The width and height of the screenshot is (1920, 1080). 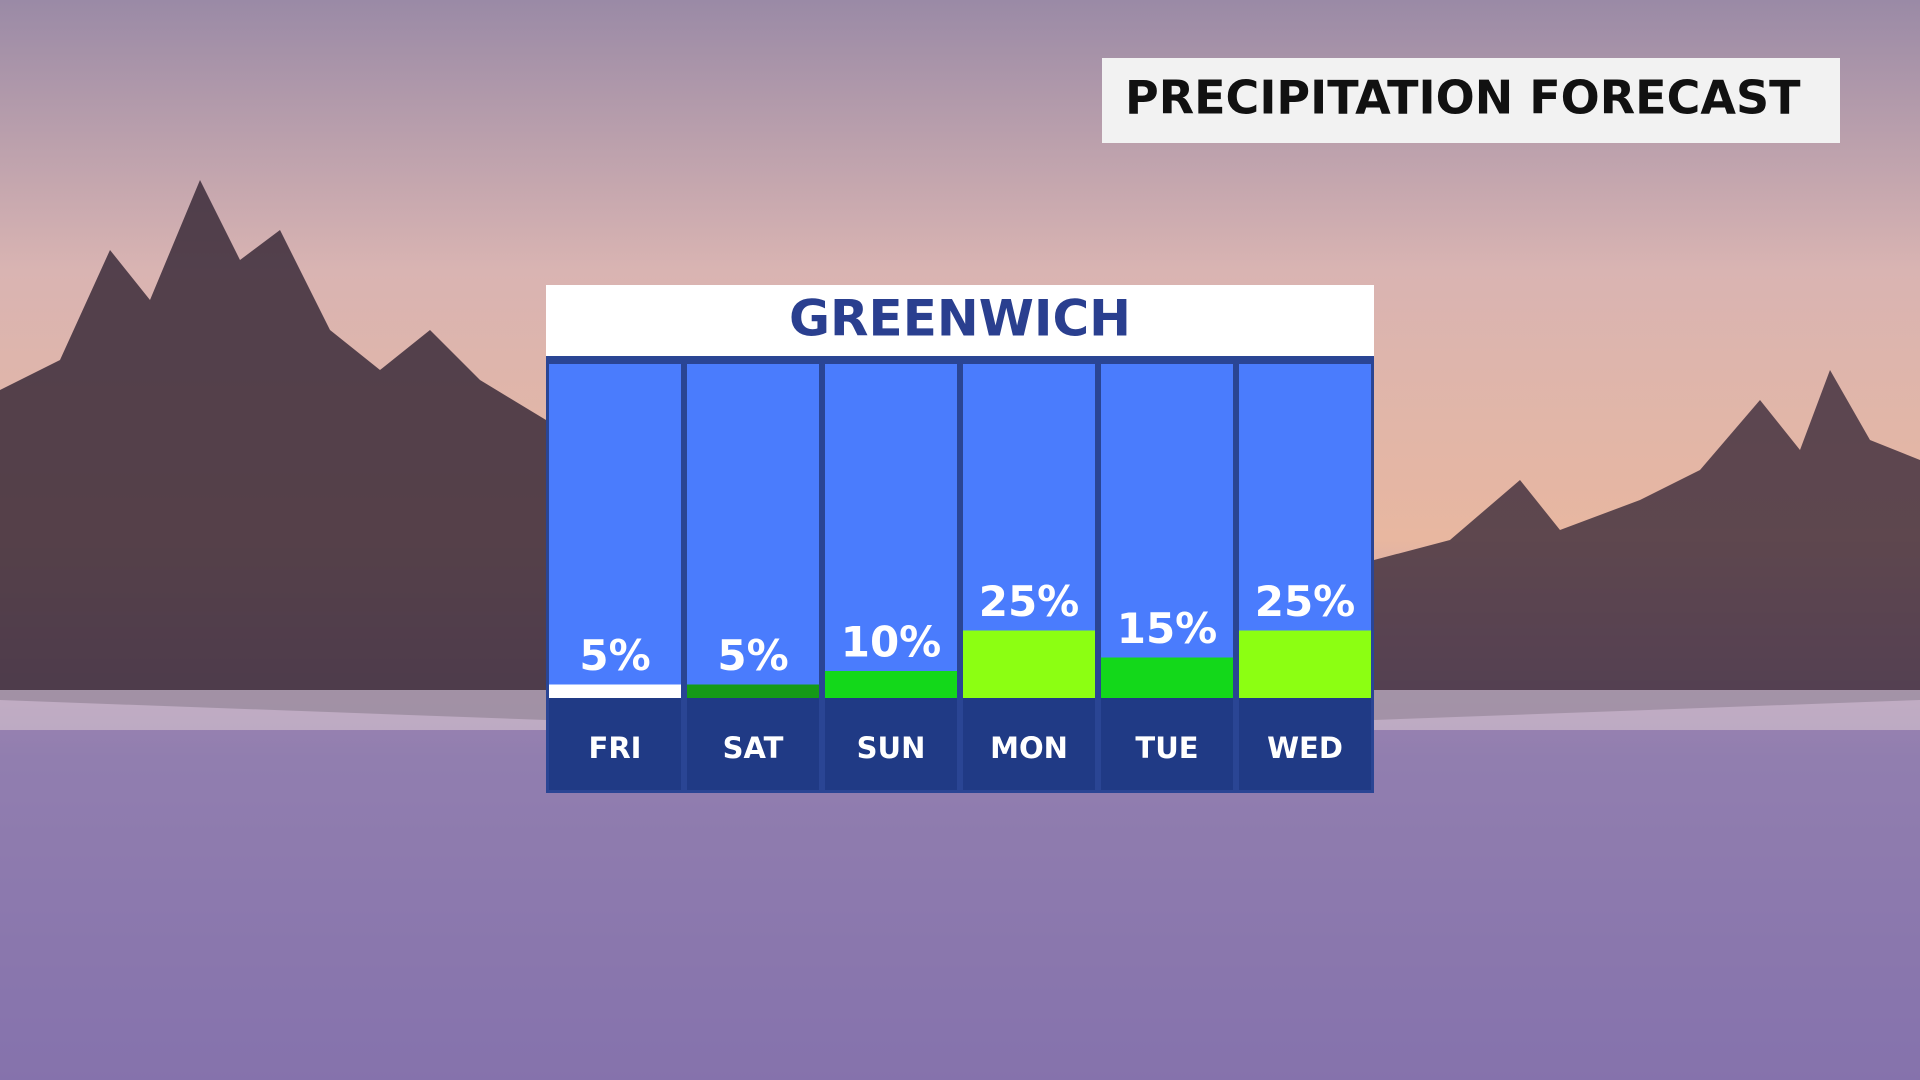 What do you see at coordinates (753, 748) in the screenshot?
I see `day-label: SAT` at bounding box center [753, 748].